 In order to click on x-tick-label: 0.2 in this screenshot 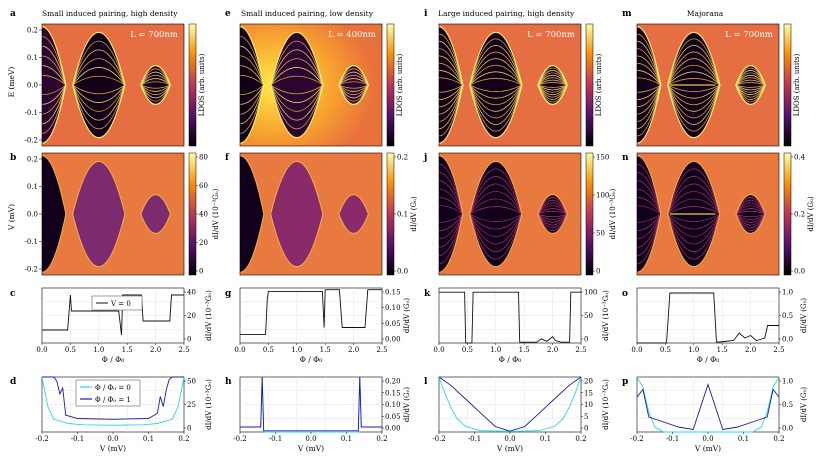, I will do `click(580, 439)`.